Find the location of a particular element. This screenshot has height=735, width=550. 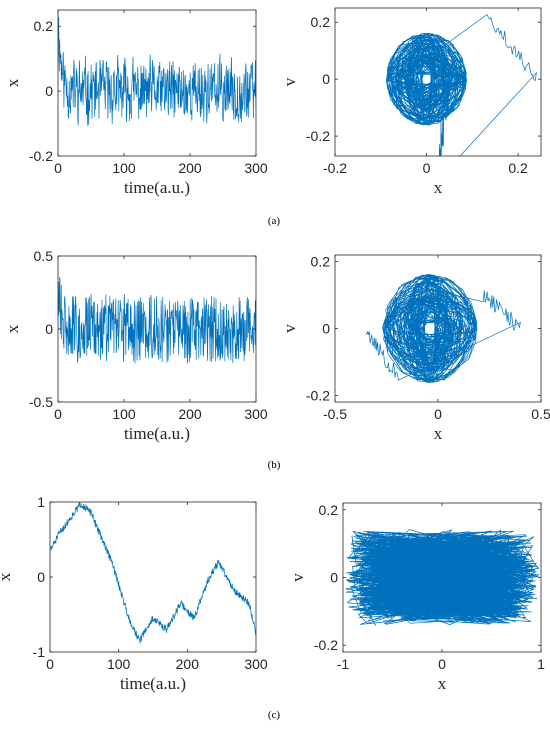

c-left-xtick-label: 0 is located at coordinates (50, 664).